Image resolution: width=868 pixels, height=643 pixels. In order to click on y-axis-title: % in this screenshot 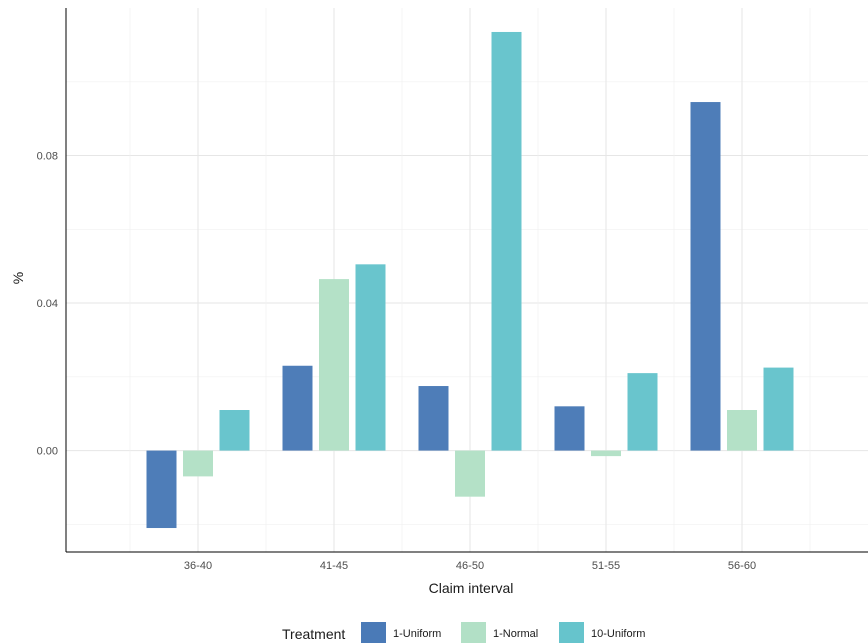, I will do `click(18, 278)`.